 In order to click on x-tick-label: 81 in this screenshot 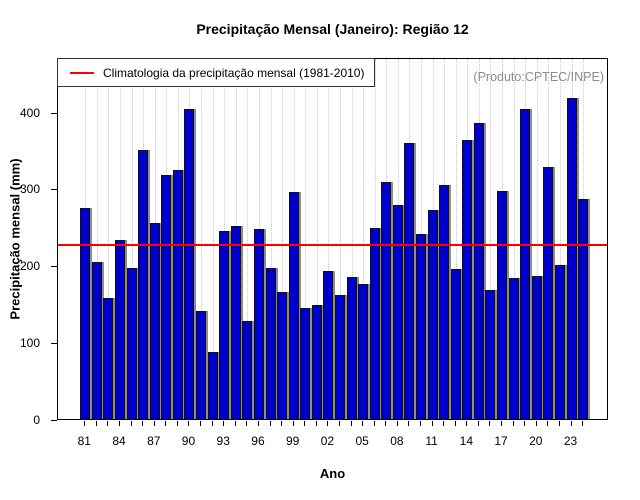, I will do `click(84, 441)`.